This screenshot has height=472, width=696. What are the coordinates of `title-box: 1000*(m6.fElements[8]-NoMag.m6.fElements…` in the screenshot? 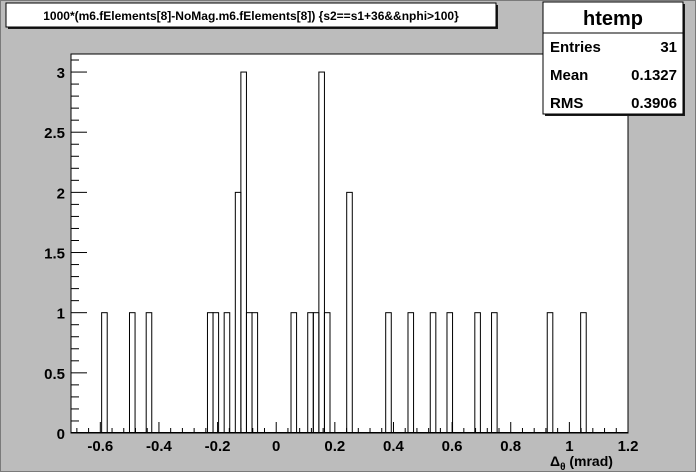 It's located at (251, 15).